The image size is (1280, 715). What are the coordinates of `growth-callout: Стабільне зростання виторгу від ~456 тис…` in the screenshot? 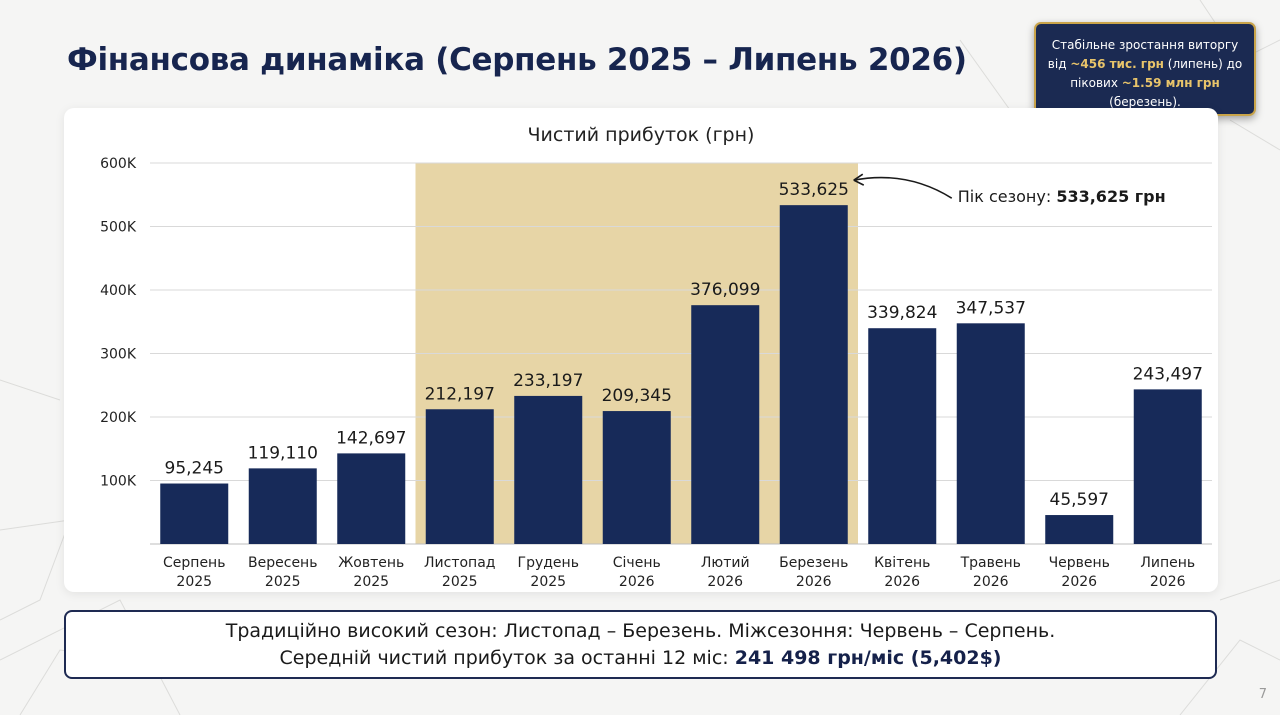 It's located at (1145, 69).